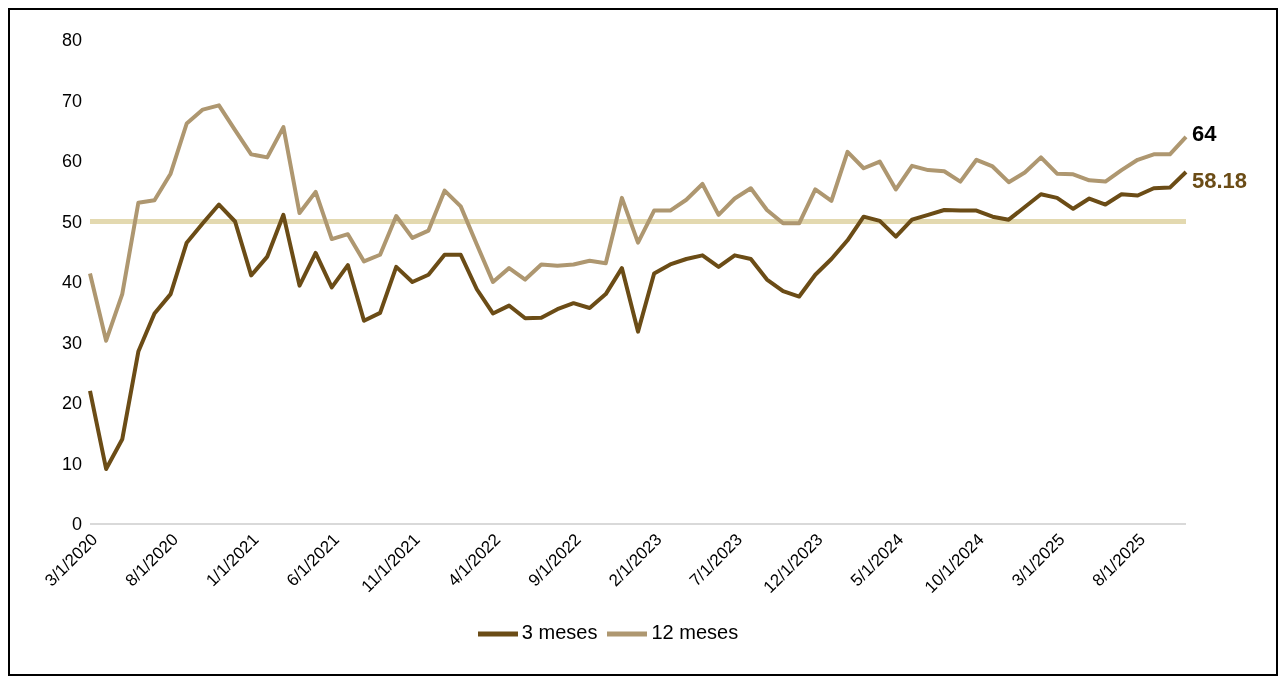  I want to click on data-label: 64, so click(1205, 133).